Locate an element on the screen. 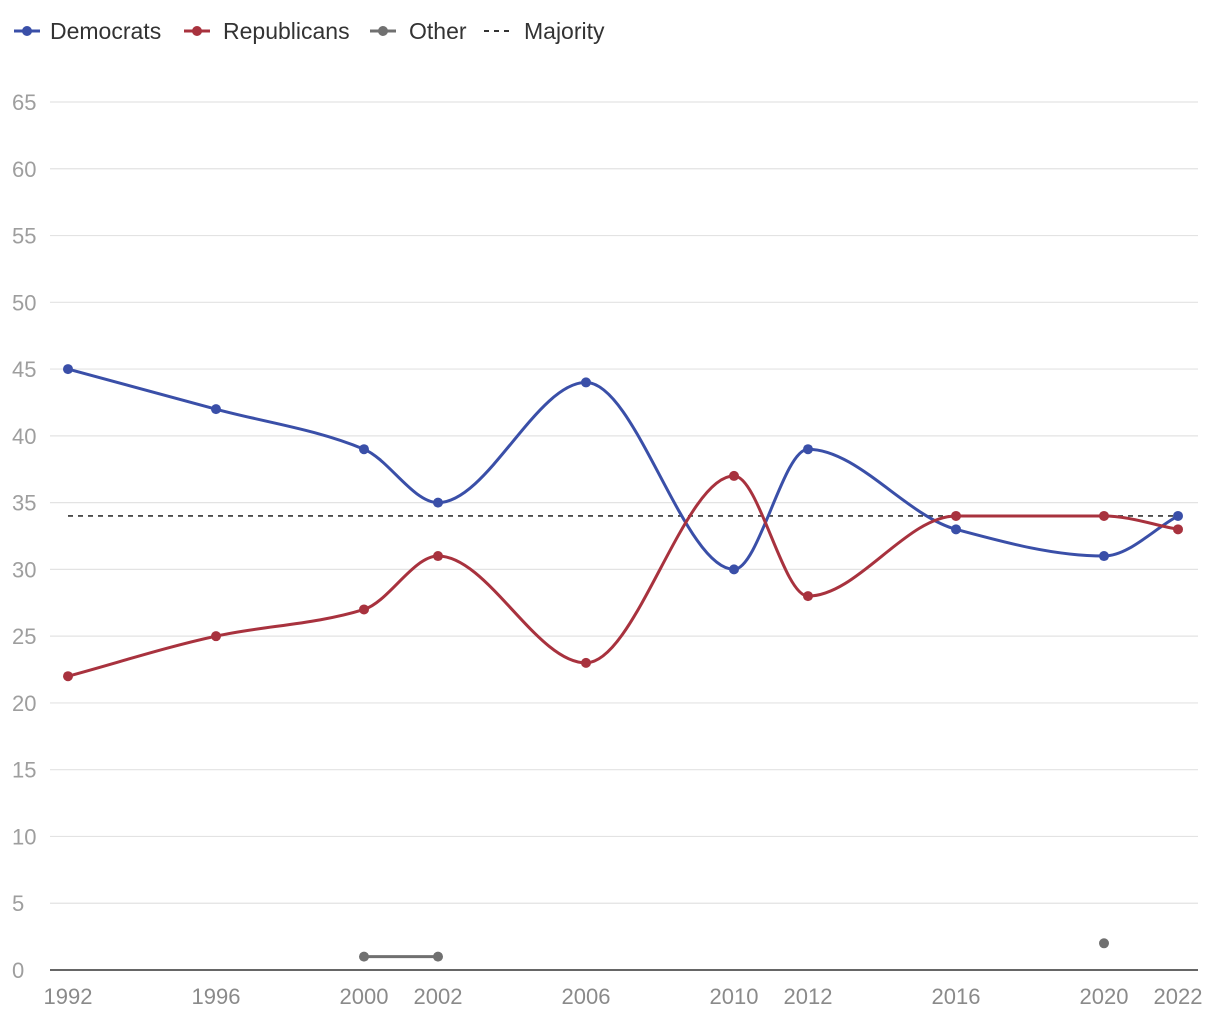  y-tick-label: 25 is located at coordinates (24, 636).